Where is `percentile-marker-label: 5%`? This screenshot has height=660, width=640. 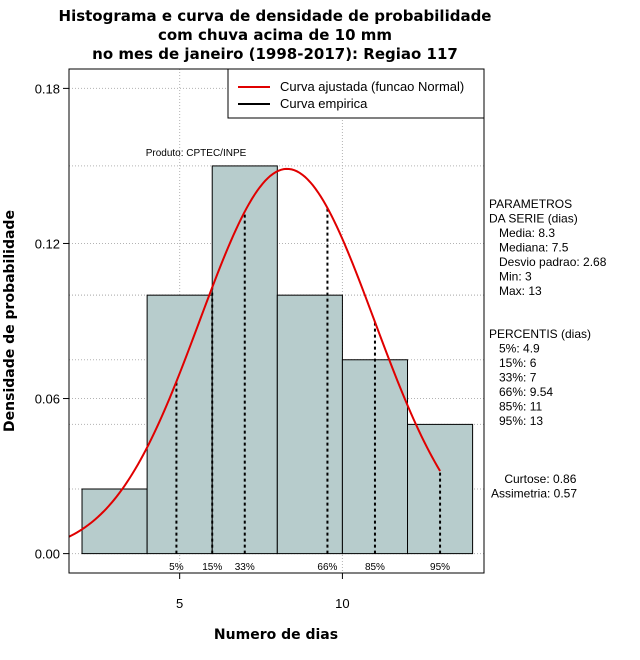 percentile-marker-label: 5% is located at coordinates (176, 567).